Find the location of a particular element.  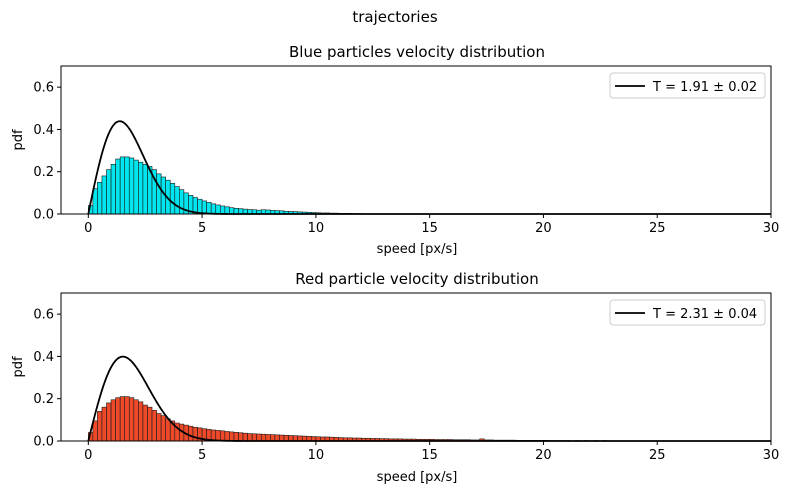

chart-title: Blue particles velocity distribution is located at coordinates (417, 52).